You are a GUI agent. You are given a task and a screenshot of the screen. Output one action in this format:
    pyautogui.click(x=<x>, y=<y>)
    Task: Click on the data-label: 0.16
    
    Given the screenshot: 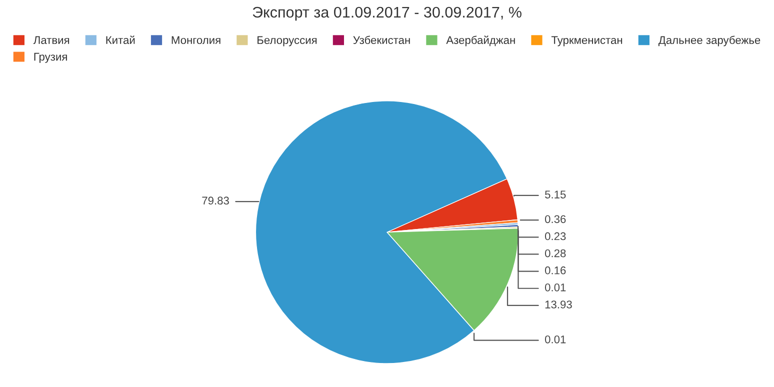 What is the action you would take?
    pyautogui.click(x=555, y=270)
    